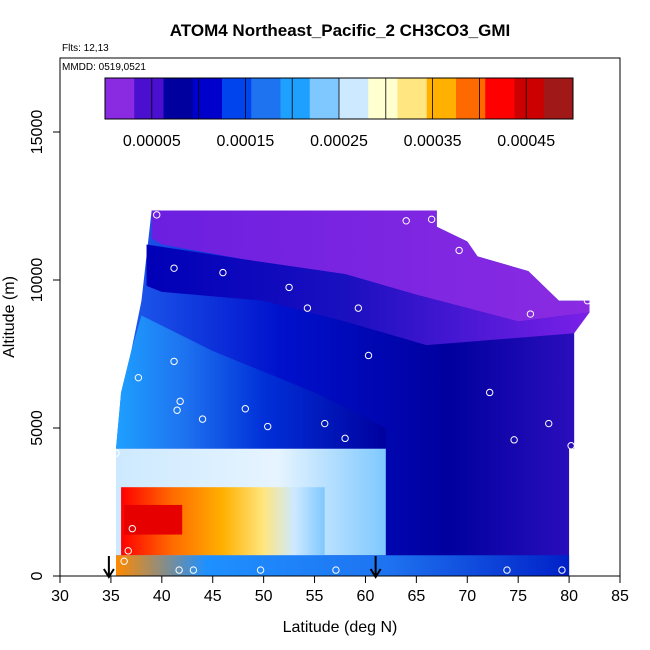 This screenshot has height=650, width=650. I want to click on y-tick-label: 5000, so click(37, 428).